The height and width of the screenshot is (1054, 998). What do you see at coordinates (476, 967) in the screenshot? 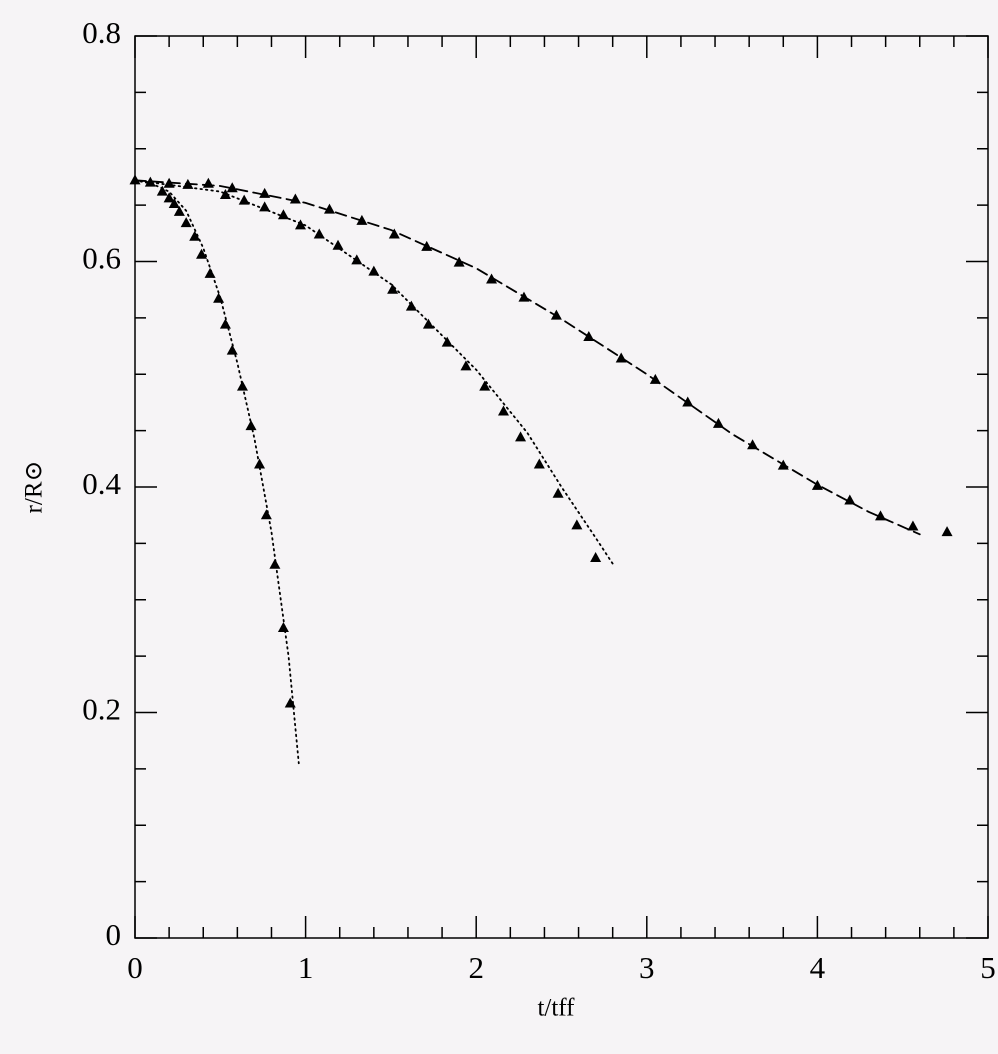
I see `x-tick-label: 2` at bounding box center [476, 967].